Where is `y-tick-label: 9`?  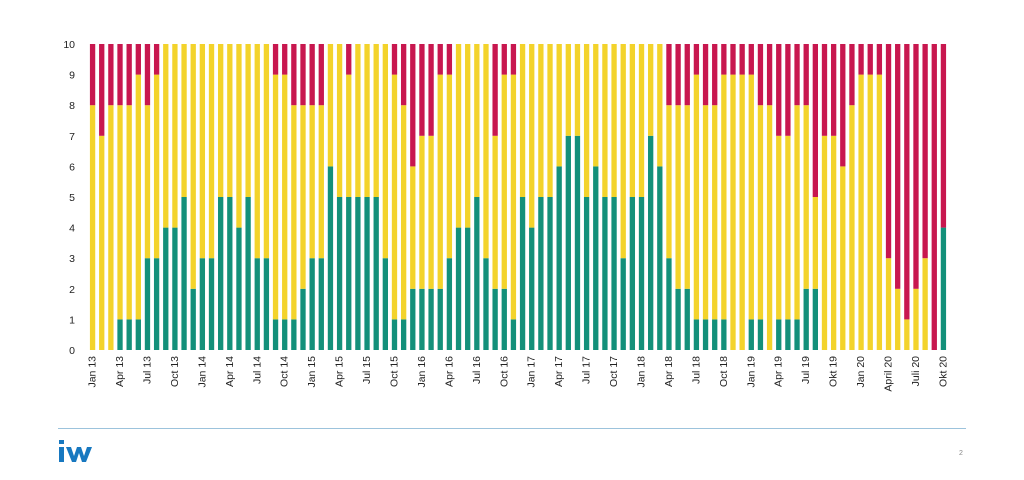
y-tick-label: 9 is located at coordinates (72, 76).